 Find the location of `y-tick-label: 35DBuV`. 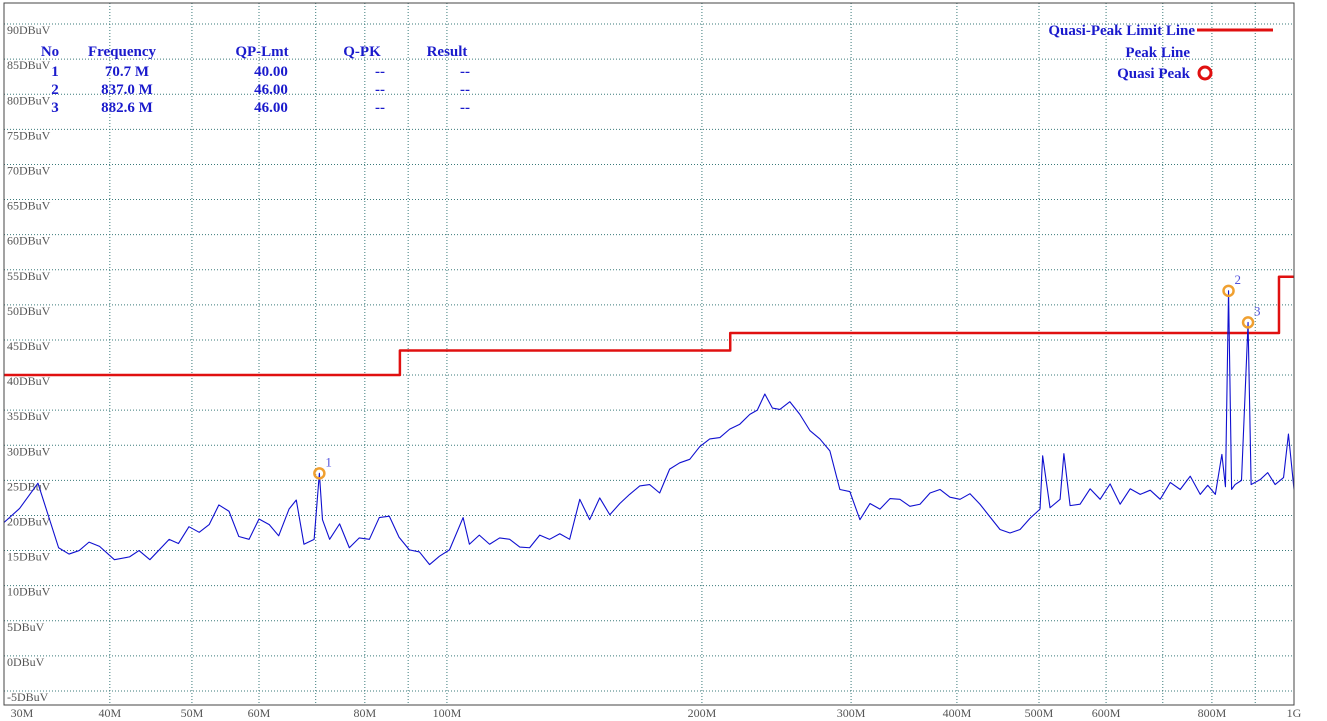

y-tick-label: 35DBuV is located at coordinates (29, 416).